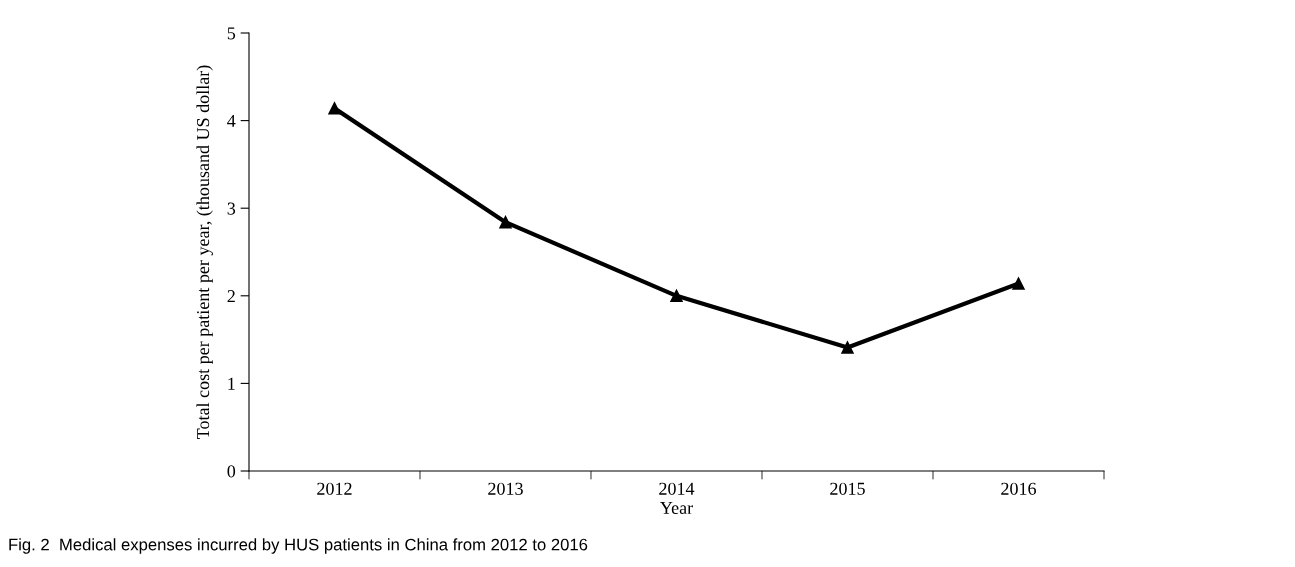 This screenshot has width=1295, height=567. What do you see at coordinates (334, 488) in the screenshot?
I see `x-tick-label: 2012` at bounding box center [334, 488].